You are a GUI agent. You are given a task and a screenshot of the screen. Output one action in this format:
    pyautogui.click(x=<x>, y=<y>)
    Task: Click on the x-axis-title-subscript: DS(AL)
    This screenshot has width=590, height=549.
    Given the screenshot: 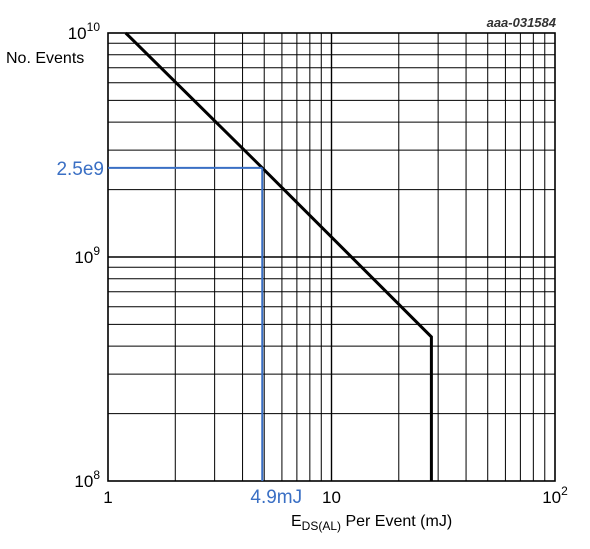 What is the action you would take?
    pyautogui.click(x=321, y=526)
    